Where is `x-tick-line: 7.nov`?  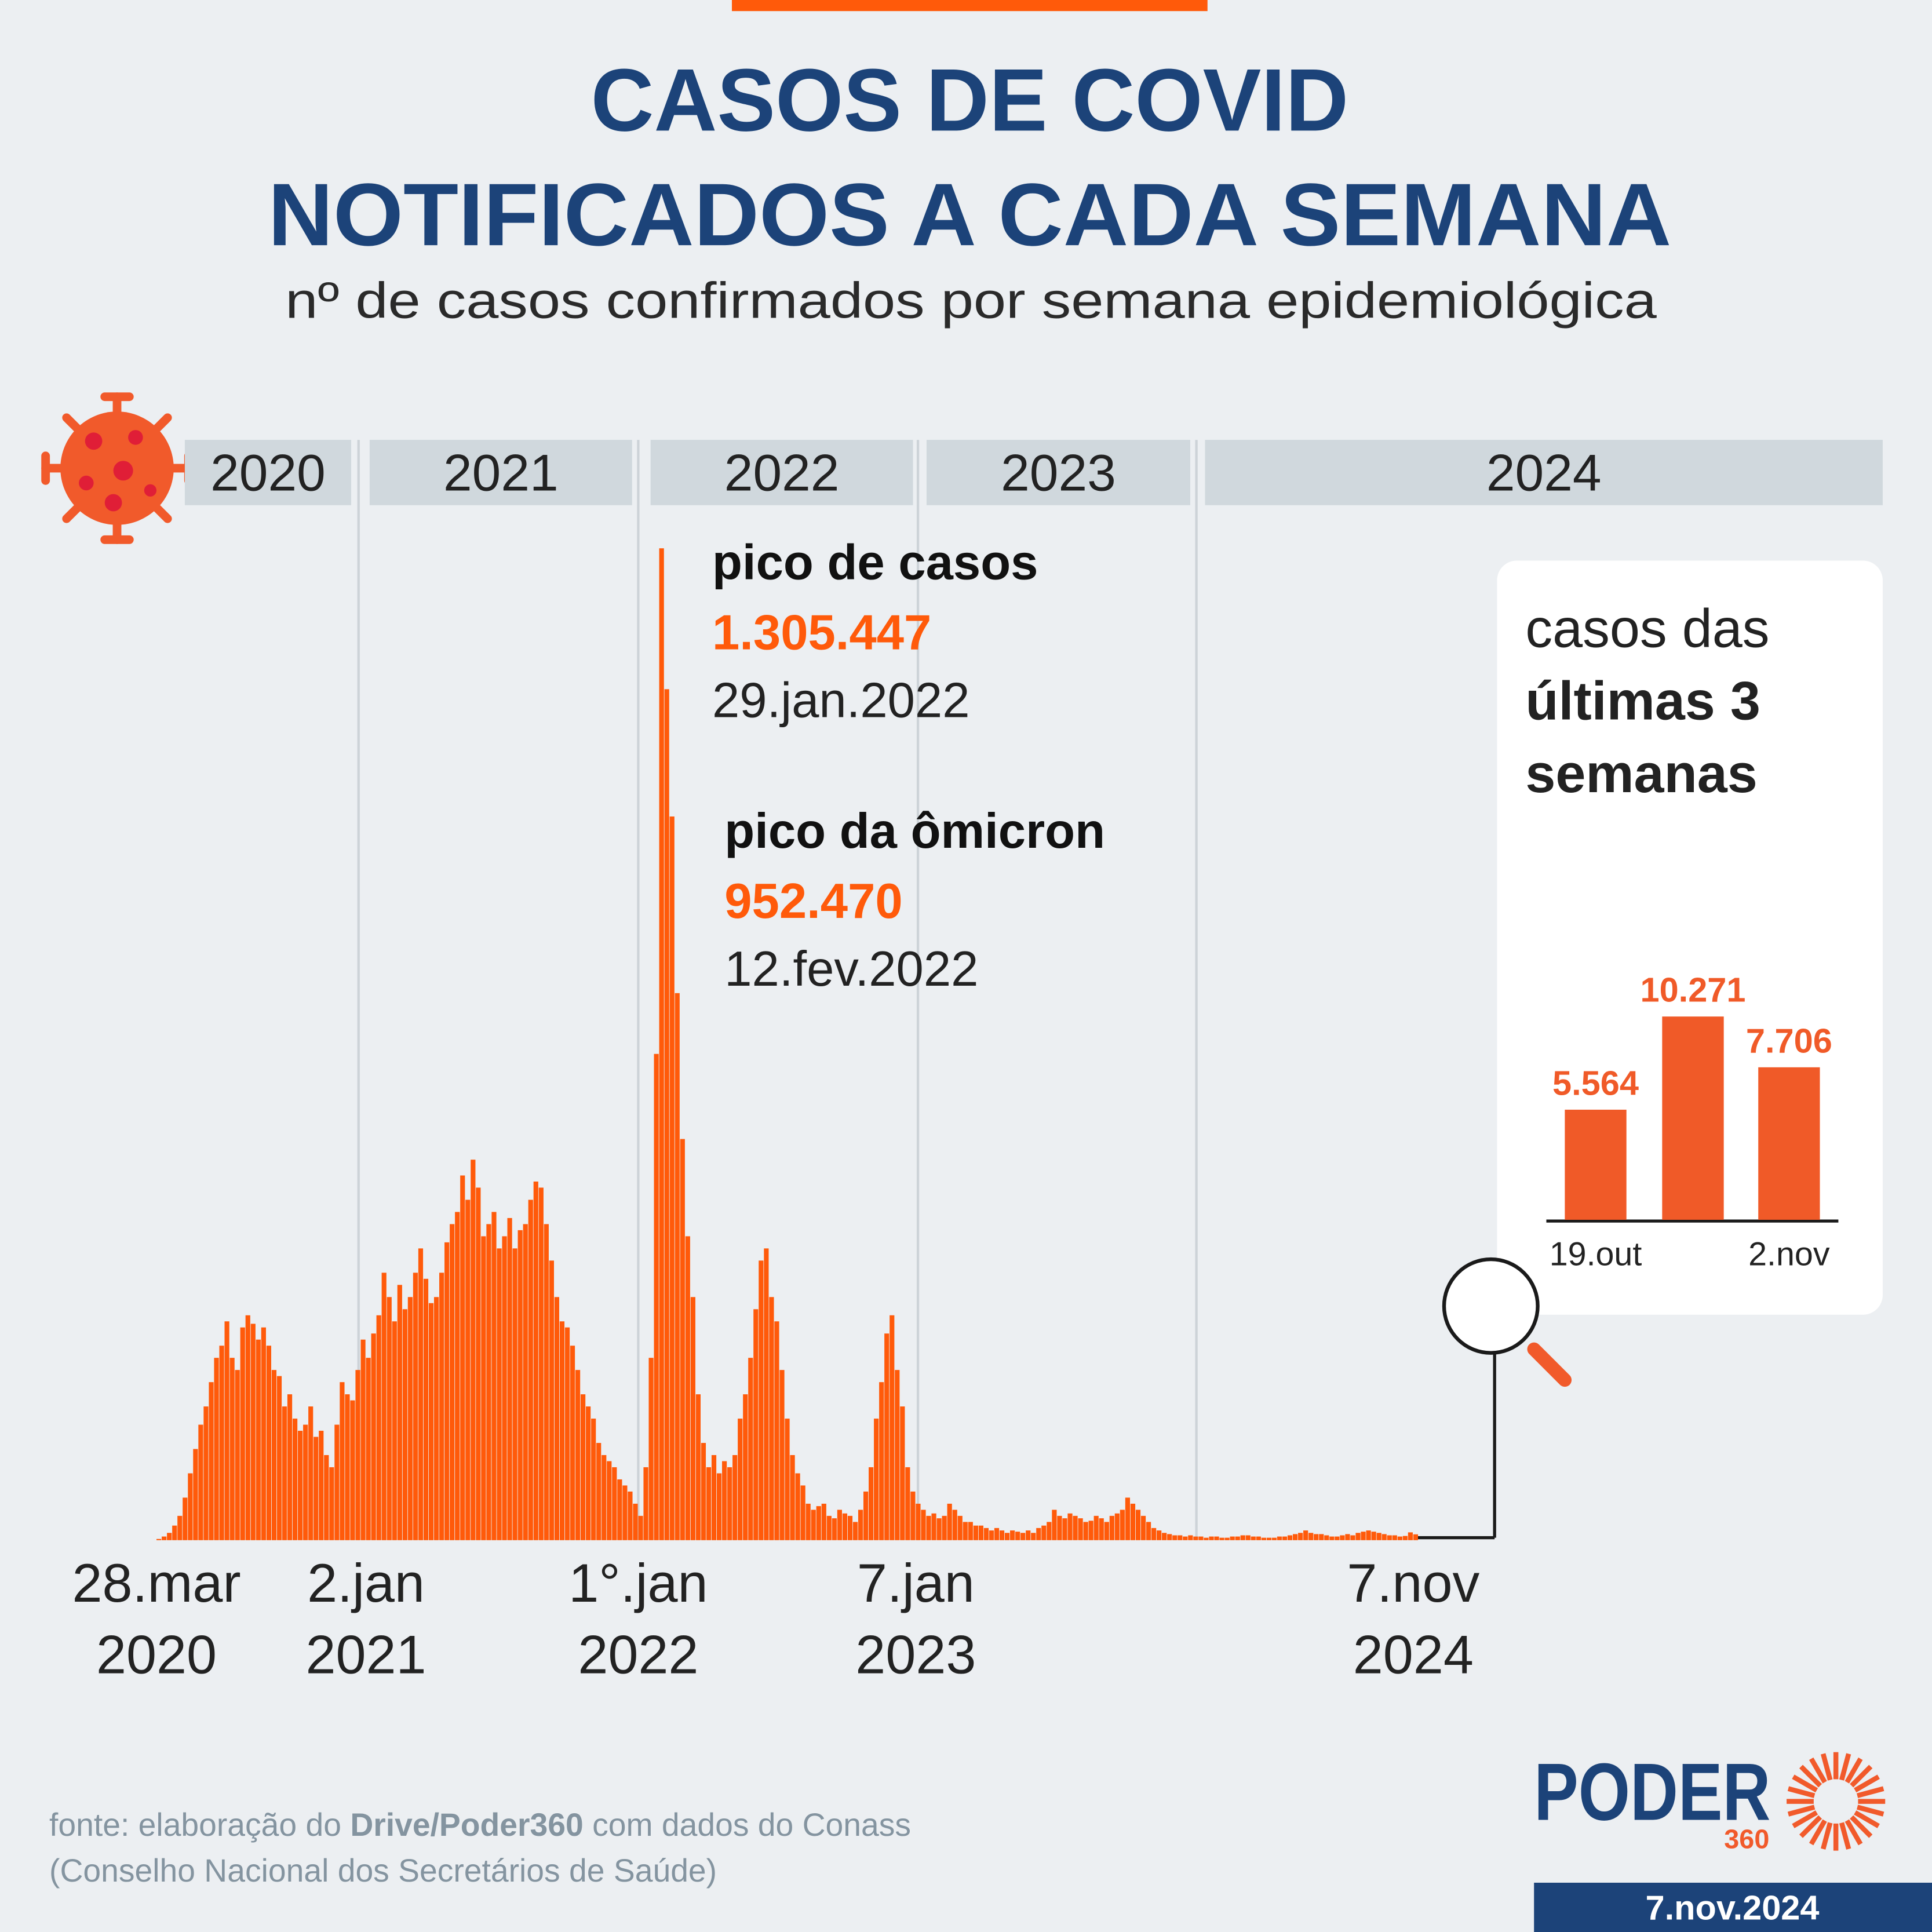 x-tick-line: 7.nov is located at coordinates (1413, 1583).